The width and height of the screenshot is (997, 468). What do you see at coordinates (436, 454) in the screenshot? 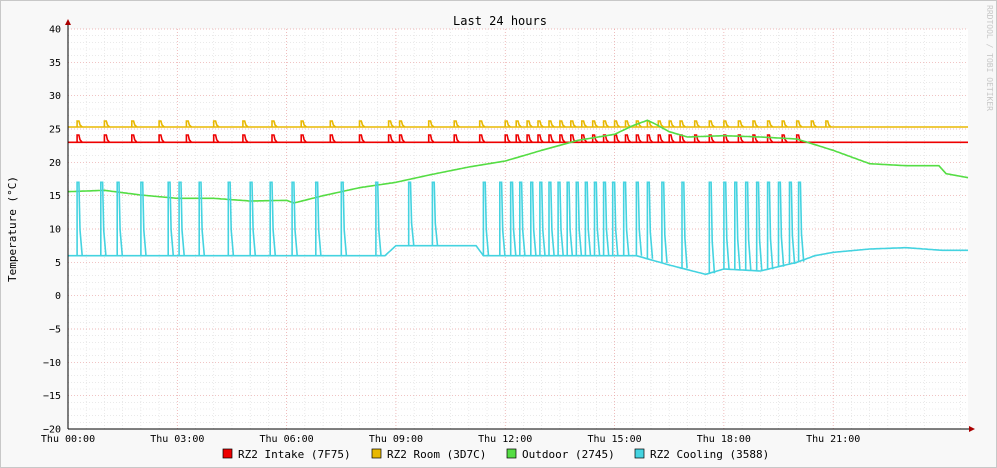
I see `legend-label: RZ2 Room (3D7C)` at bounding box center [436, 454].